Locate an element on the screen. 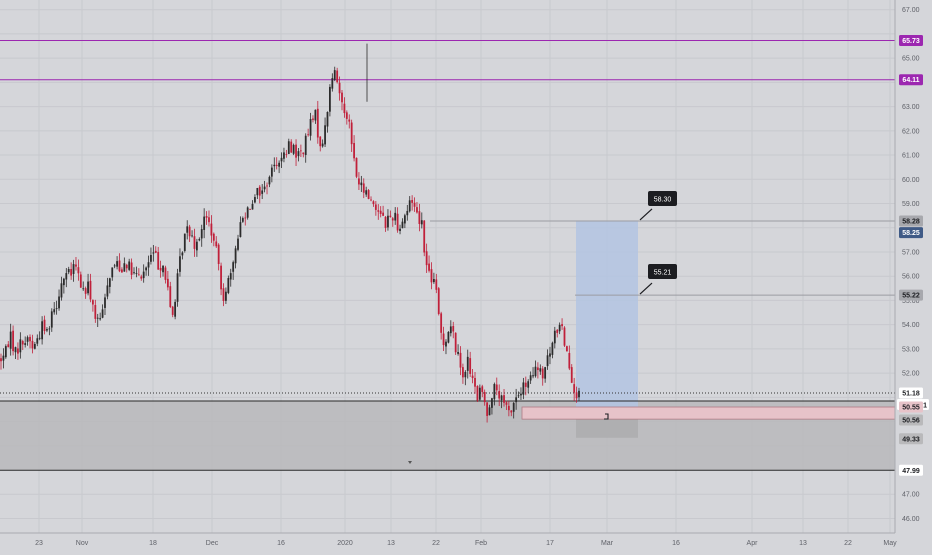 The height and width of the screenshot is (555, 932). x-tick-label: Feb is located at coordinates (481, 543).